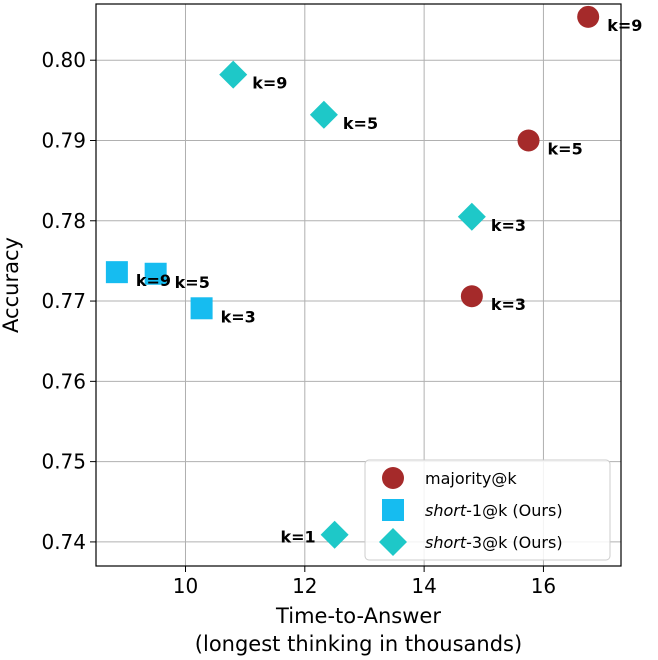  Describe the element at coordinates (185, 586) in the screenshot. I see `x-tick-label: 10` at that location.